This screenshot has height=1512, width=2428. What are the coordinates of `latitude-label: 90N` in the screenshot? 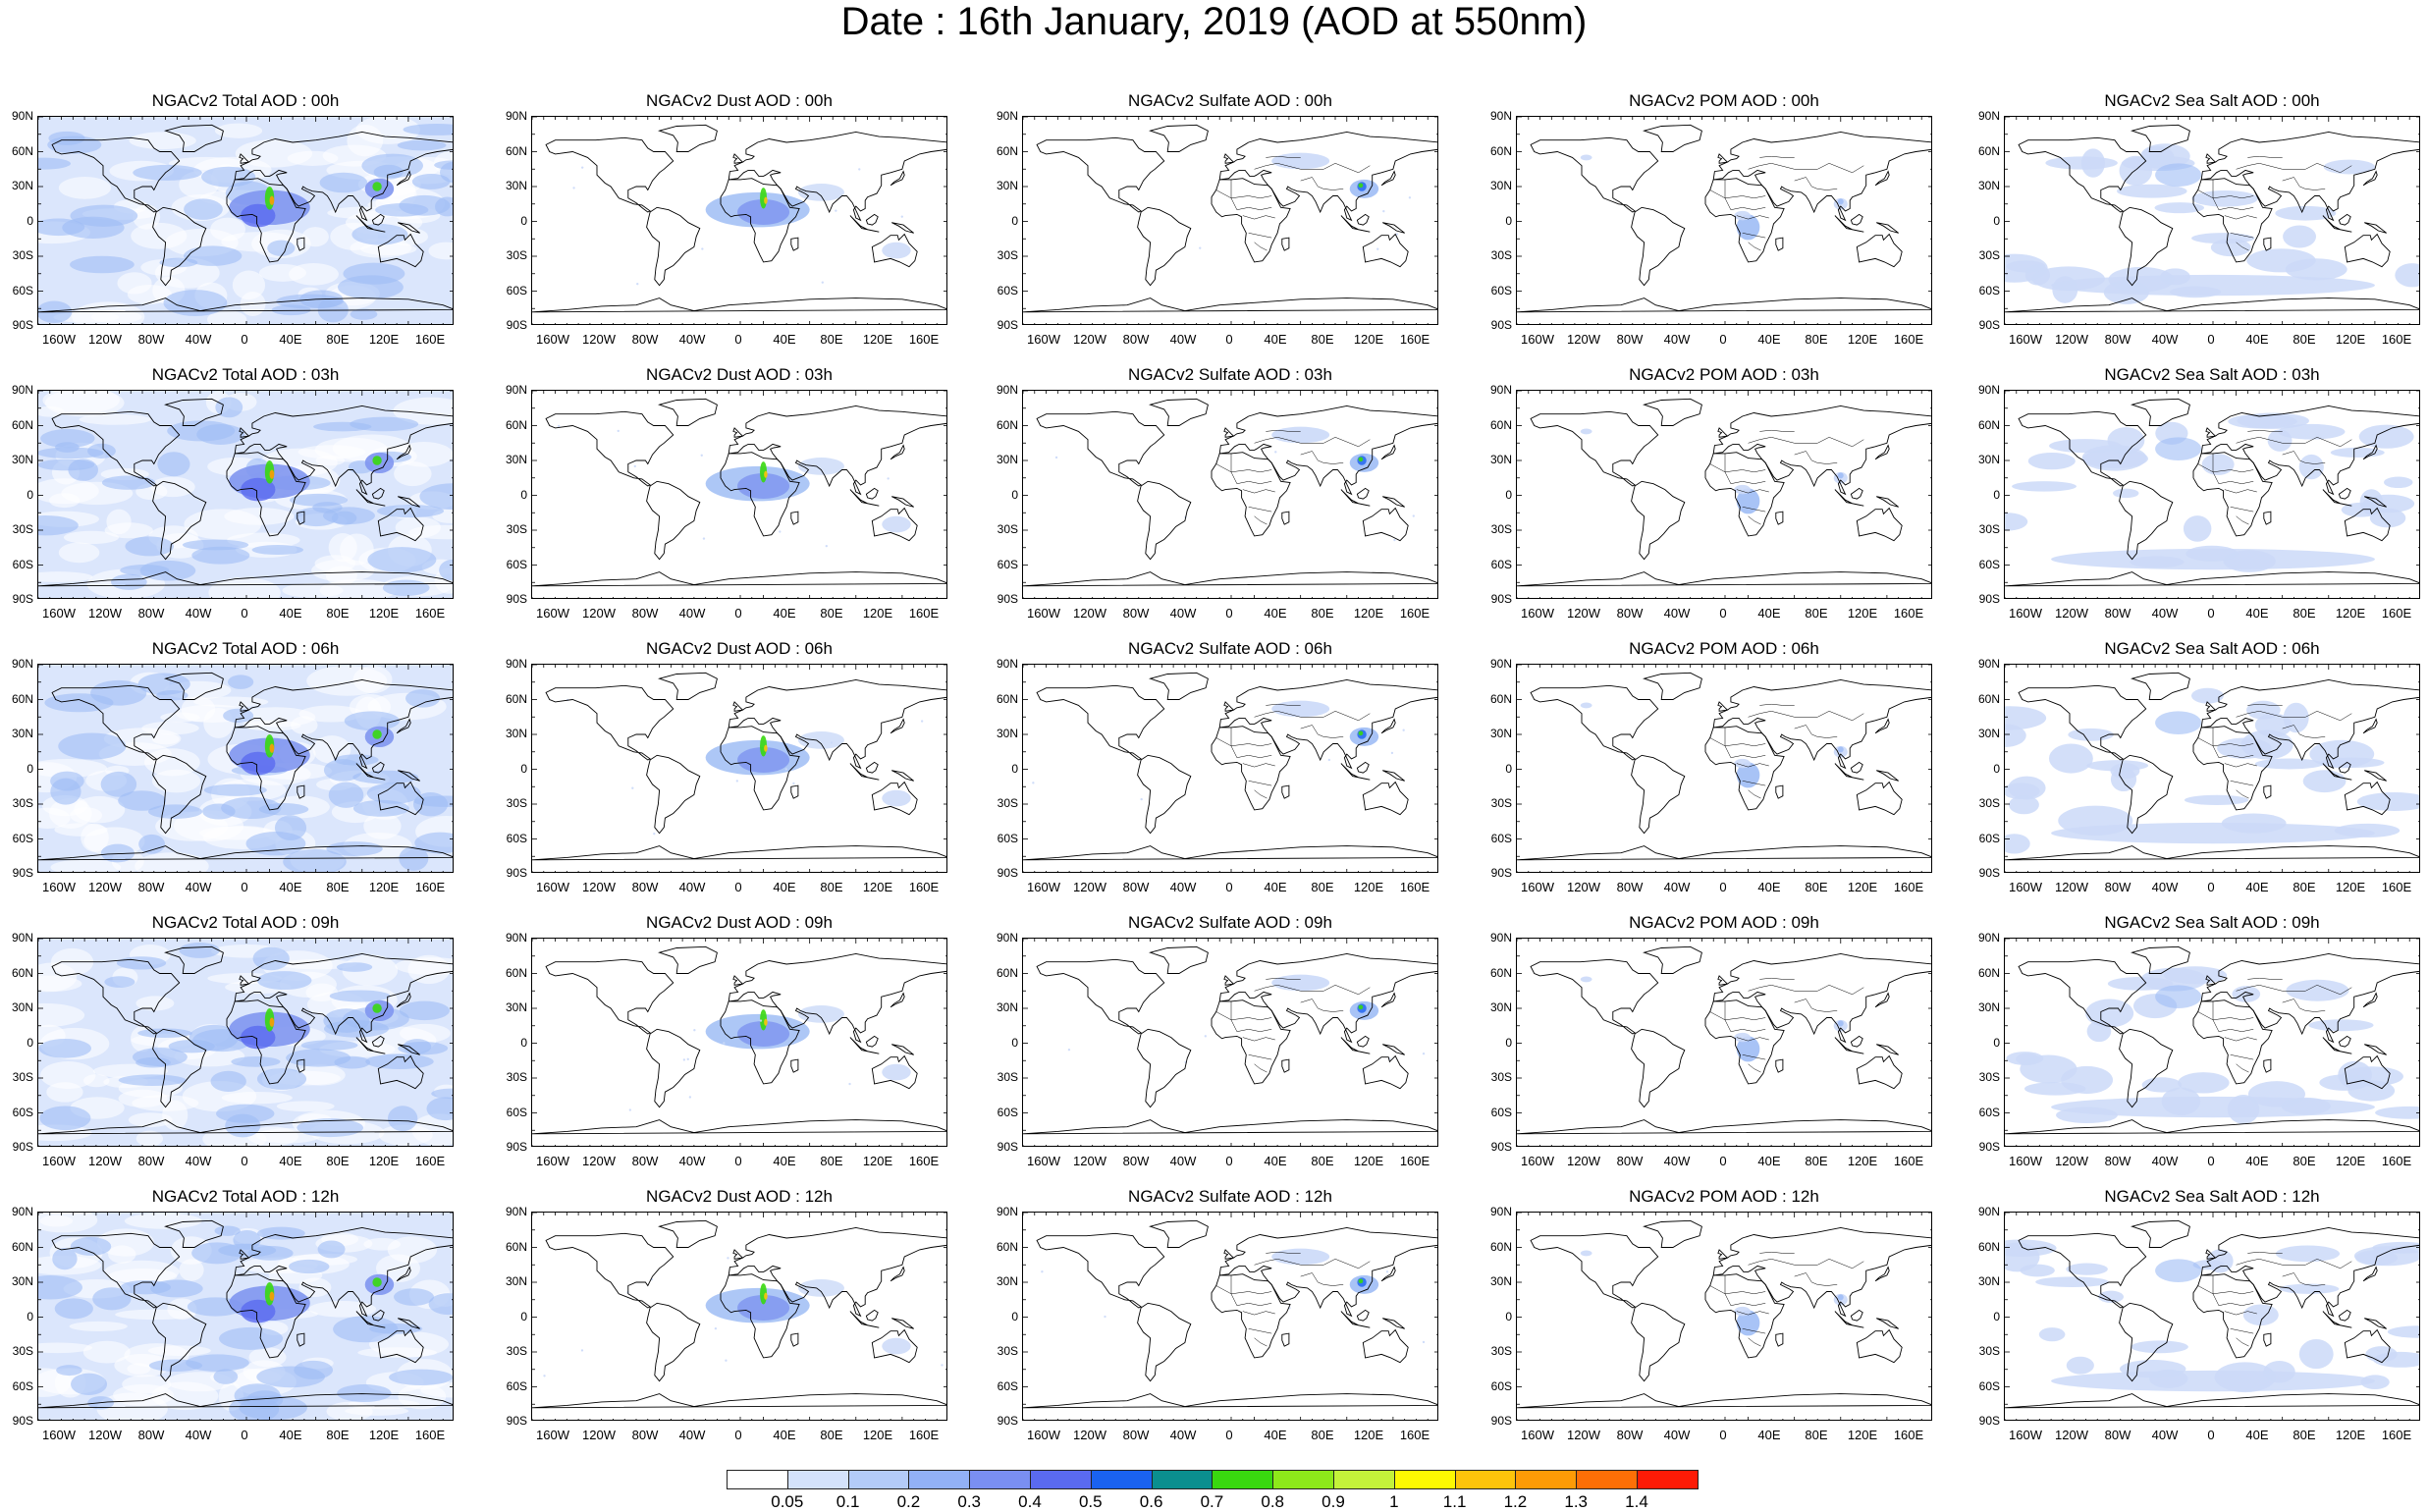 It's located at (22, 664).